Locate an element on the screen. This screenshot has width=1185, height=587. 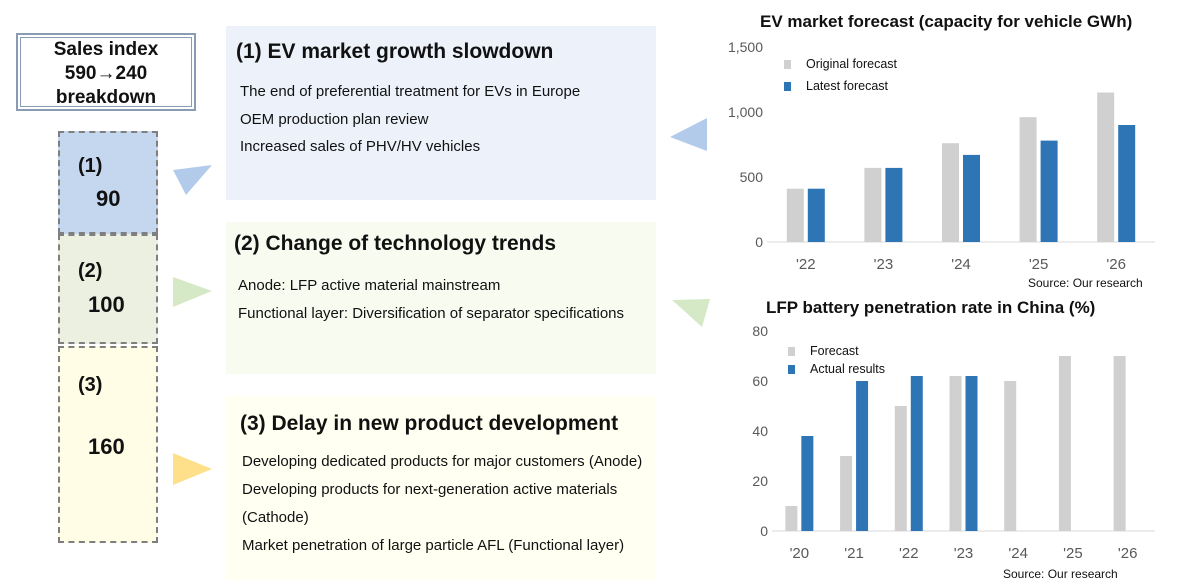
sales-index-box: Sales index 590→240 breakdown is located at coordinates (106, 72).